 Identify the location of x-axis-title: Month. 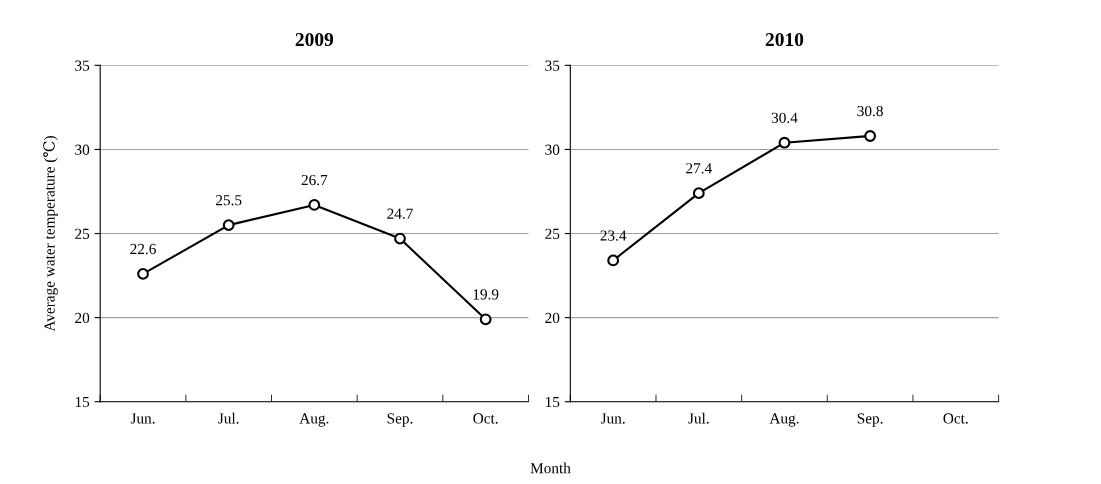
(550, 468).